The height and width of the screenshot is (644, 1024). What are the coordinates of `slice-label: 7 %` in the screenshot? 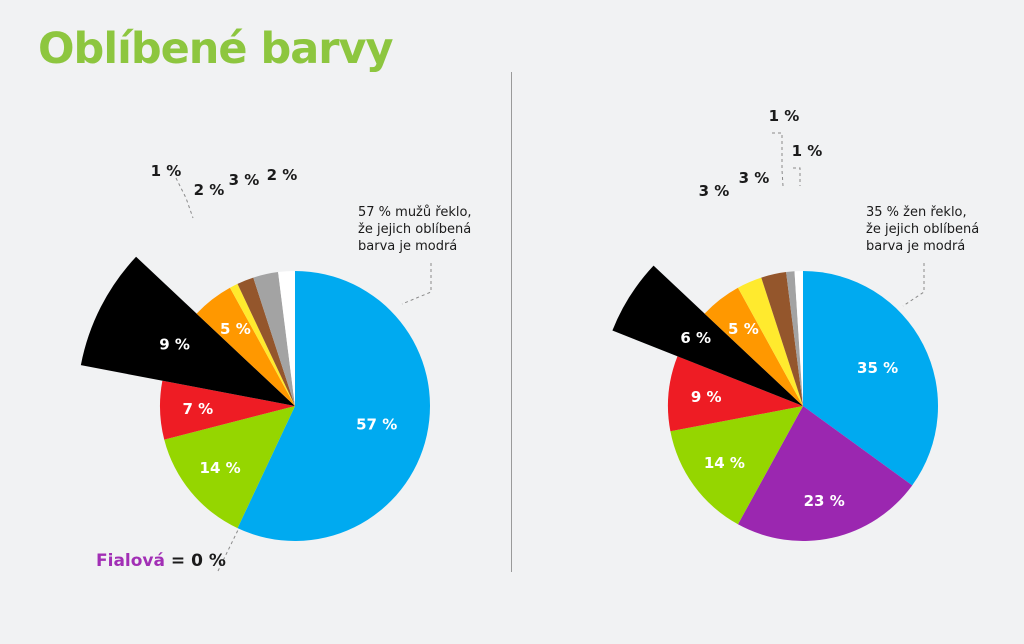 It's located at (197, 409).